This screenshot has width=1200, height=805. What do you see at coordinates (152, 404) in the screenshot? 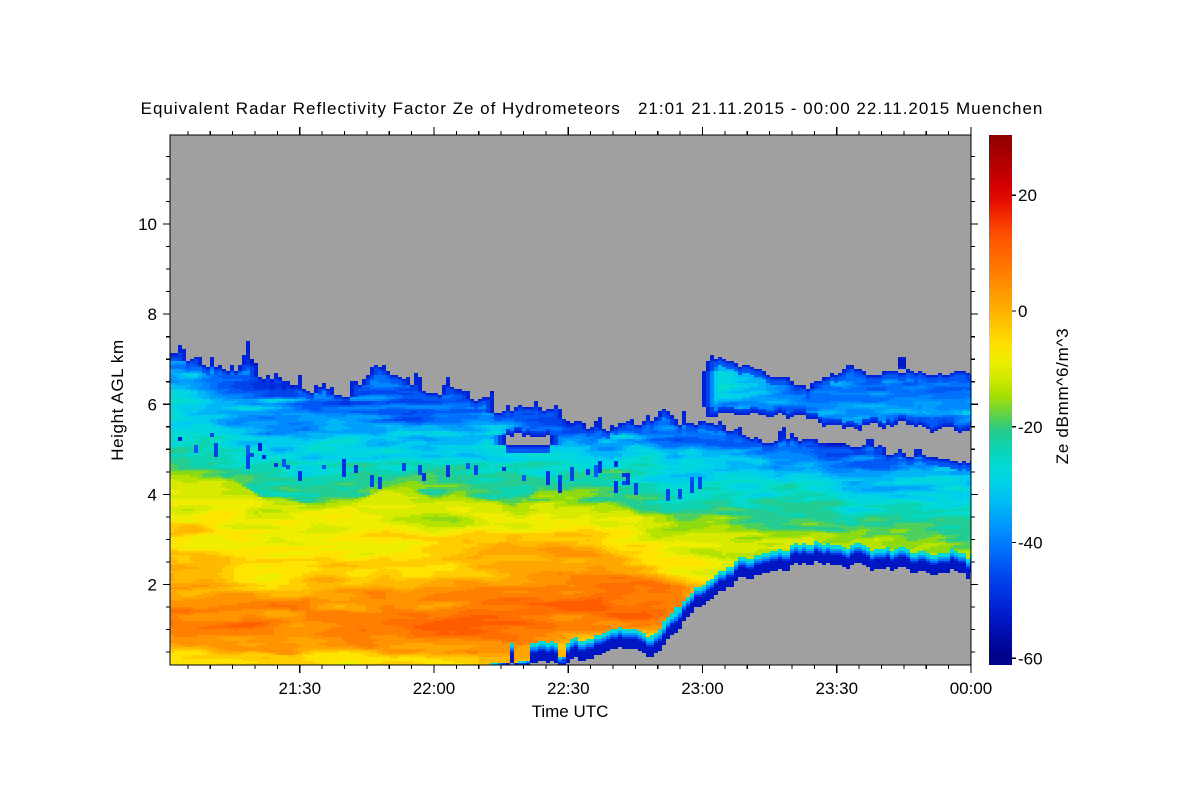
I see `svg-text: 6` at bounding box center [152, 404].